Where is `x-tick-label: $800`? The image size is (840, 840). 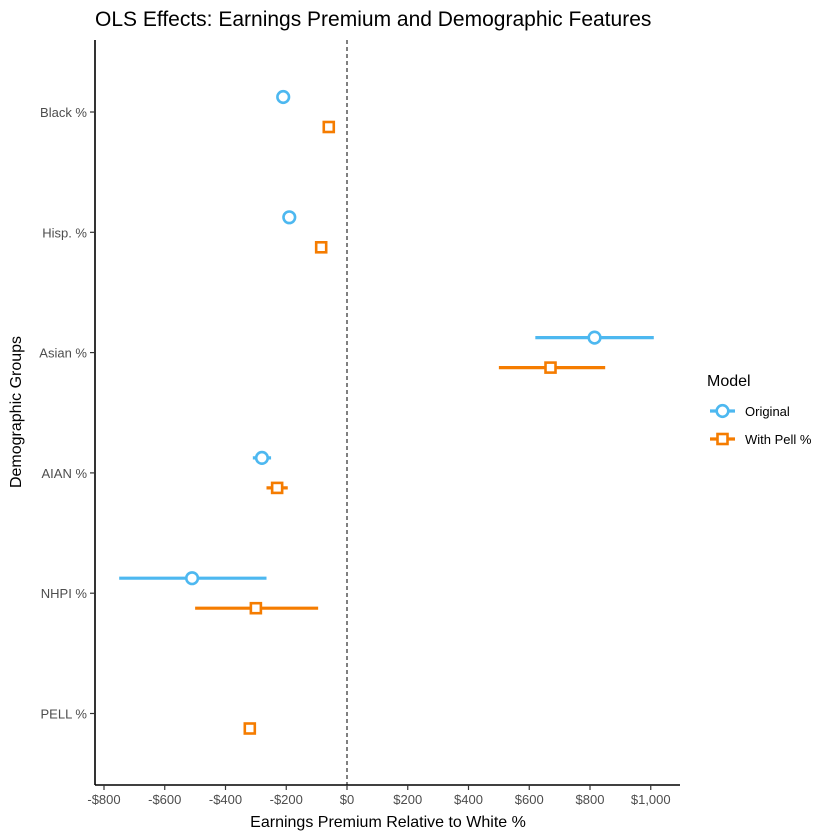
x-tick-label: $800 is located at coordinates (590, 799).